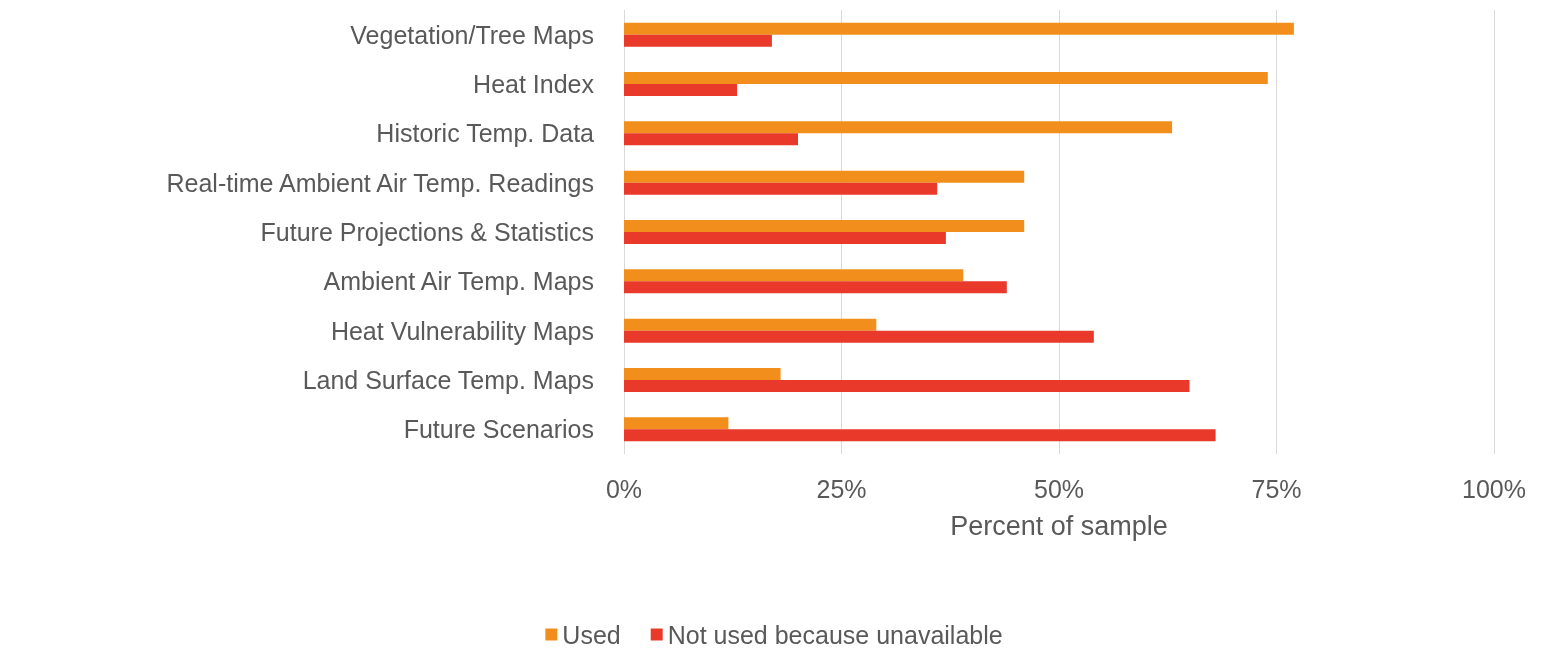 The image size is (1548, 654). What do you see at coordinates (835, 634) in the screenshot?
I see `legend-label: Not used because unavailable` at bounding box center [835, 634].